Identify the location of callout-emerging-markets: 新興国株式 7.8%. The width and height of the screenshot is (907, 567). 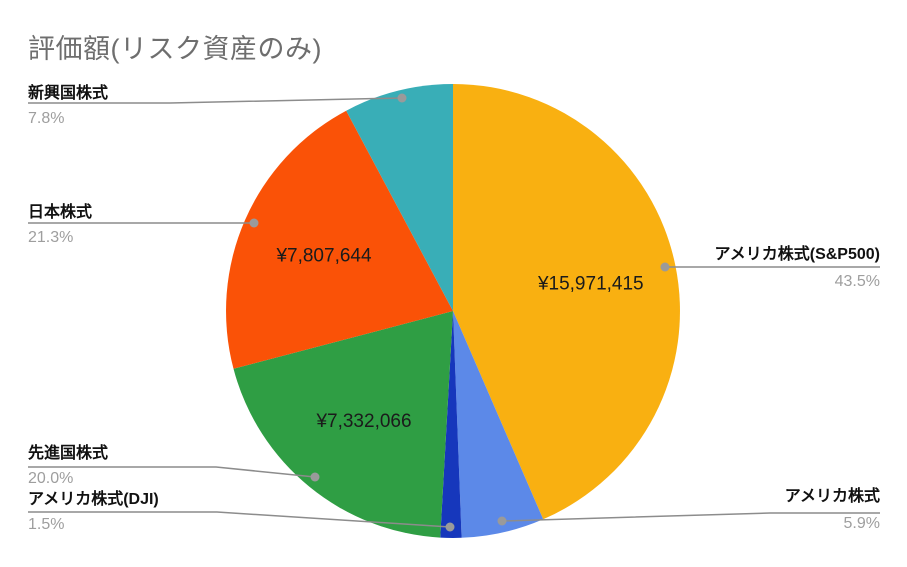
(68, 106).